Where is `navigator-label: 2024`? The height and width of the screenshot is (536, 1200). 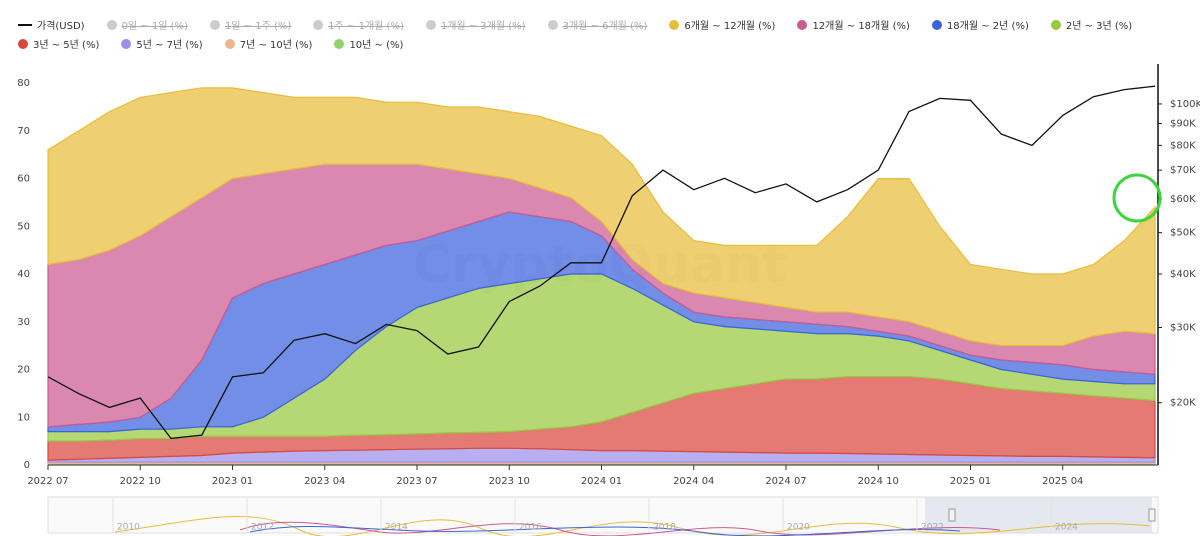
navigator-label: 2024 is located at coordinates (1066, 528).